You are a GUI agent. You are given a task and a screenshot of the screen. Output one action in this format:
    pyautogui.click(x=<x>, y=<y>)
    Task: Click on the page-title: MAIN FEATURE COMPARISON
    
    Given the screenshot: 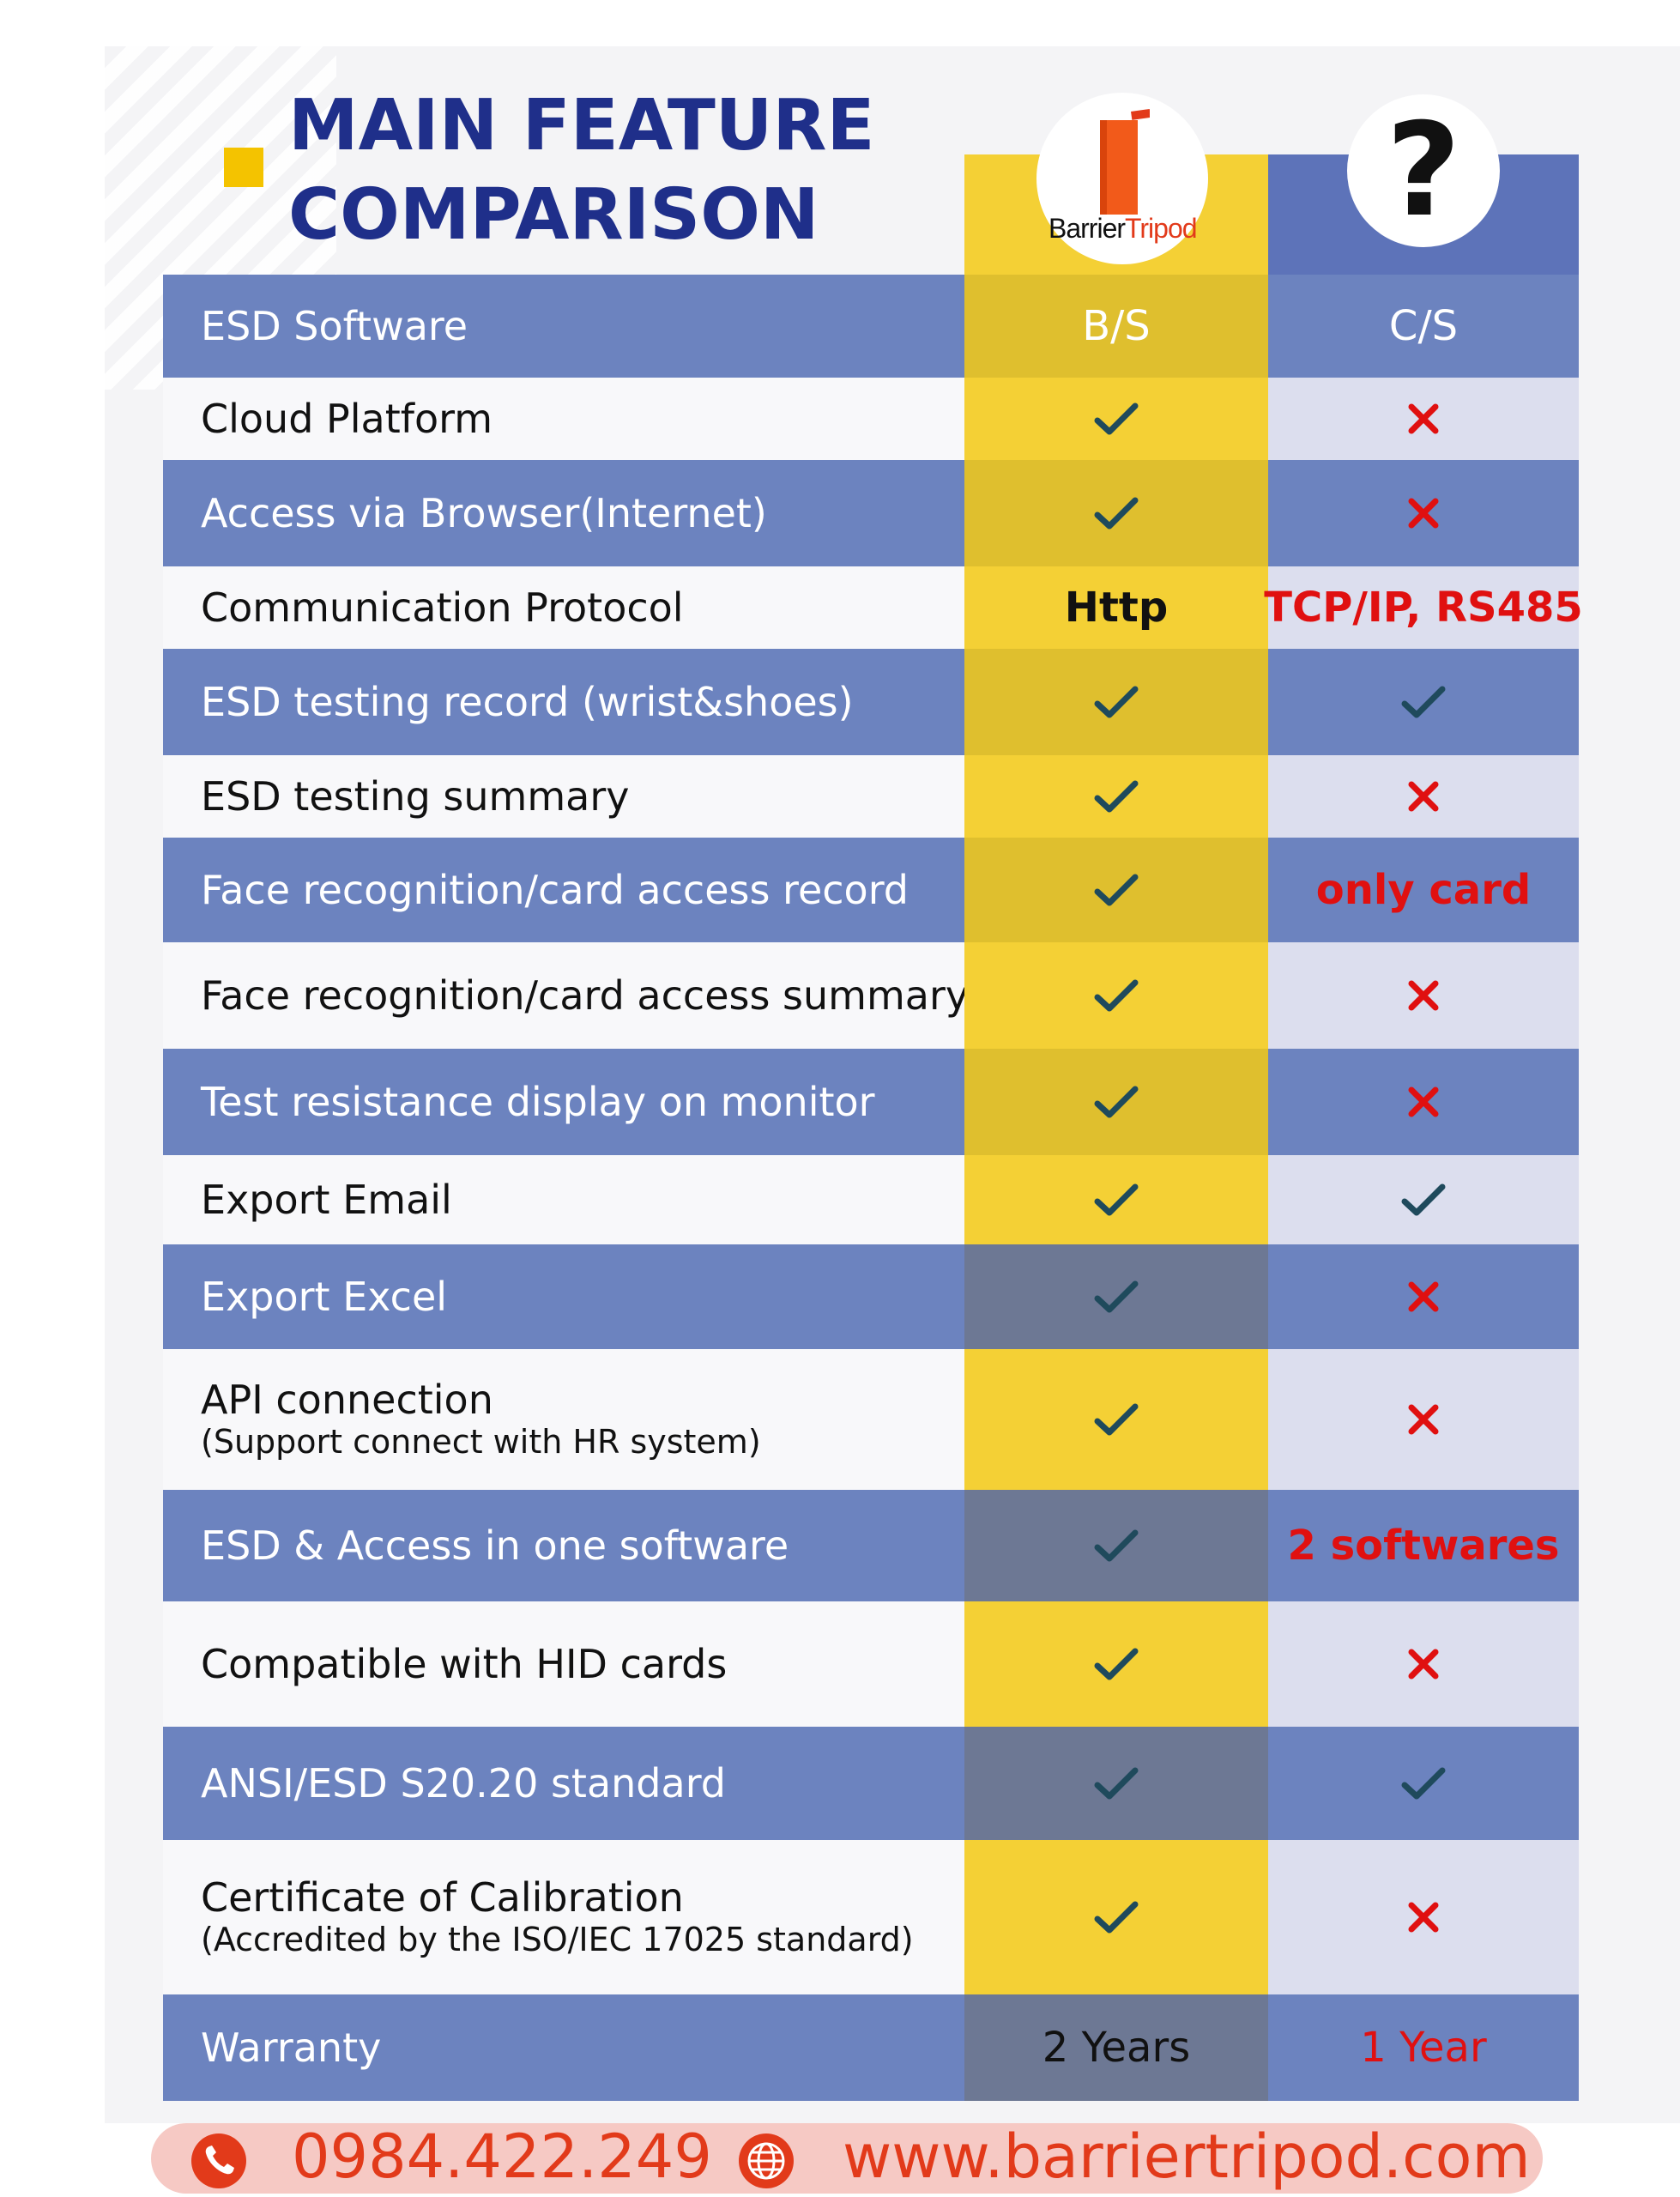 What is the action you would take?
    pyautogui.click(x=581, y=171)
    